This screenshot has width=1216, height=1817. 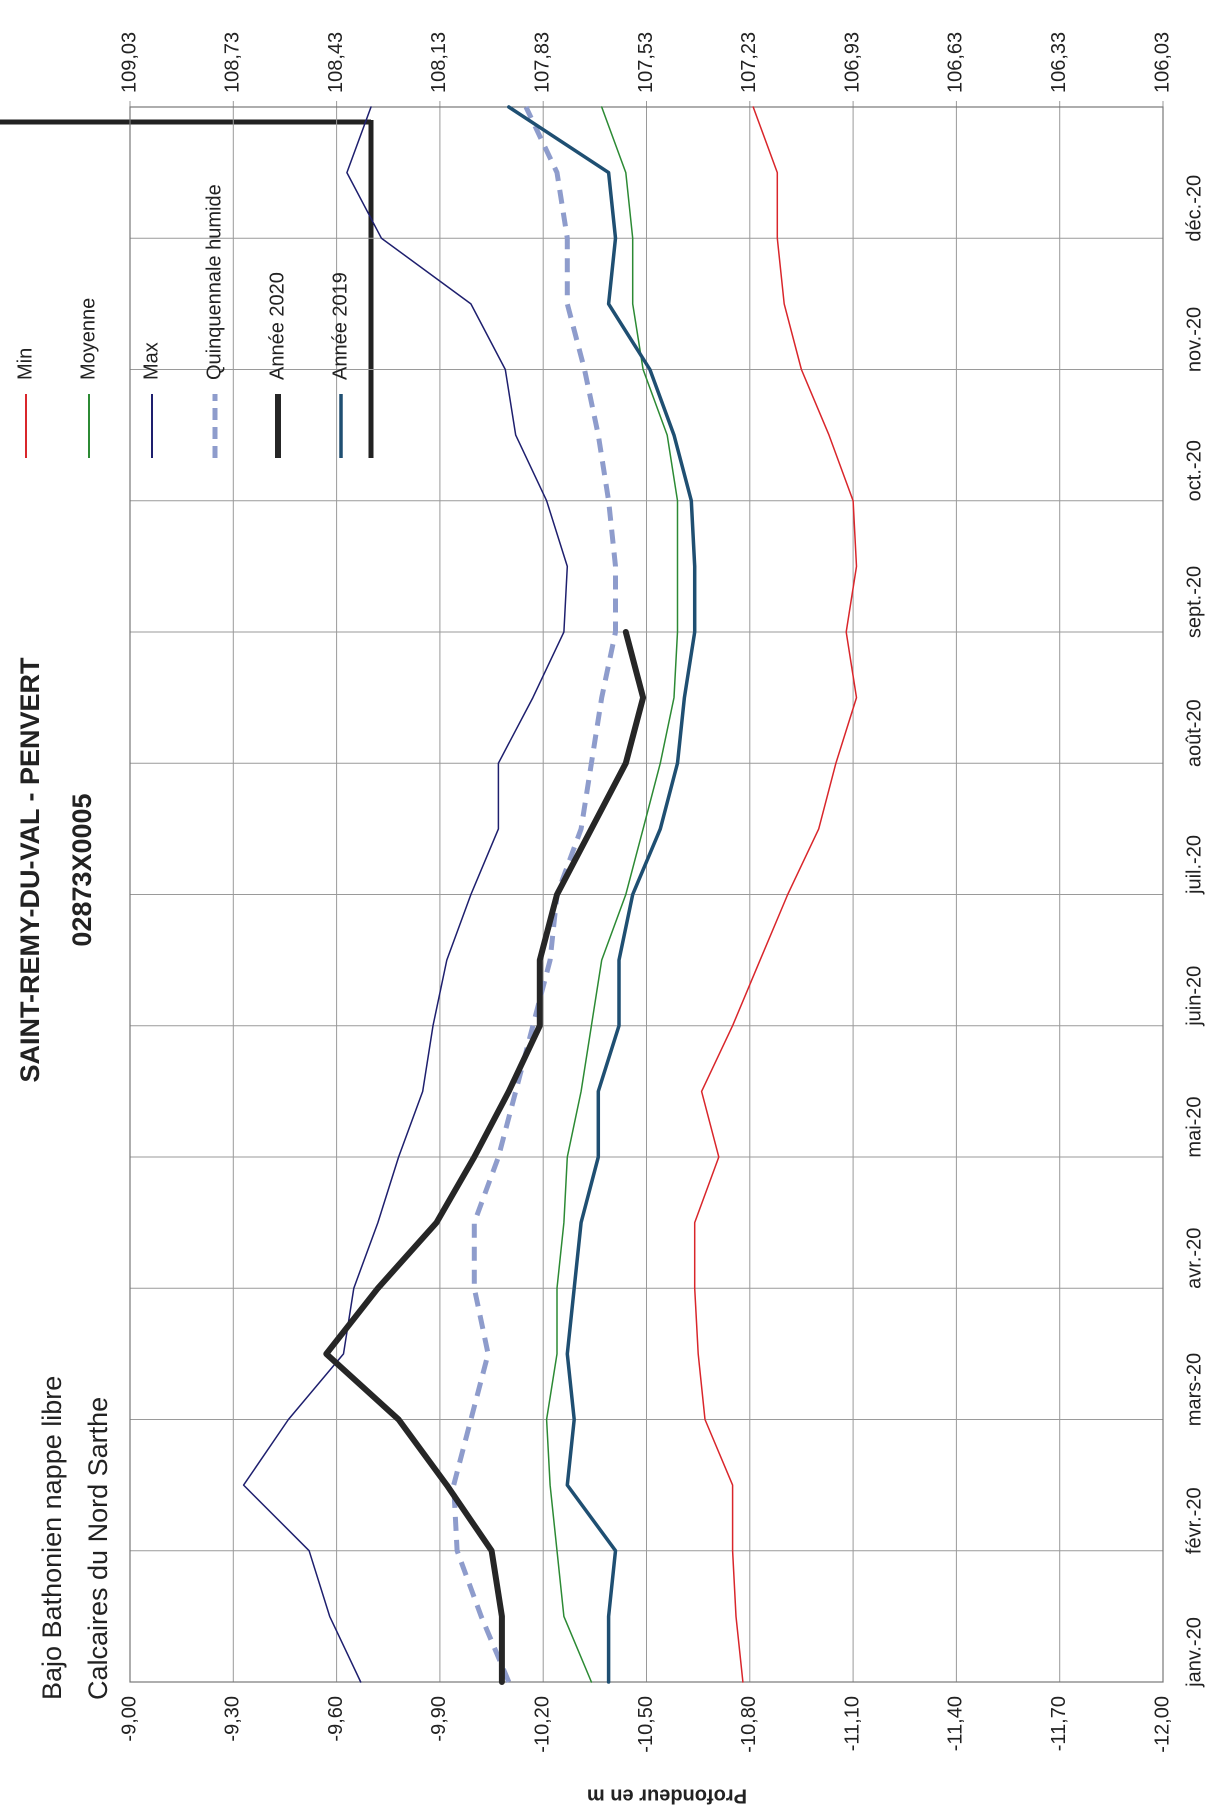 I want to click on y-tick-label: -9,60, so click(x=336, y=1719).